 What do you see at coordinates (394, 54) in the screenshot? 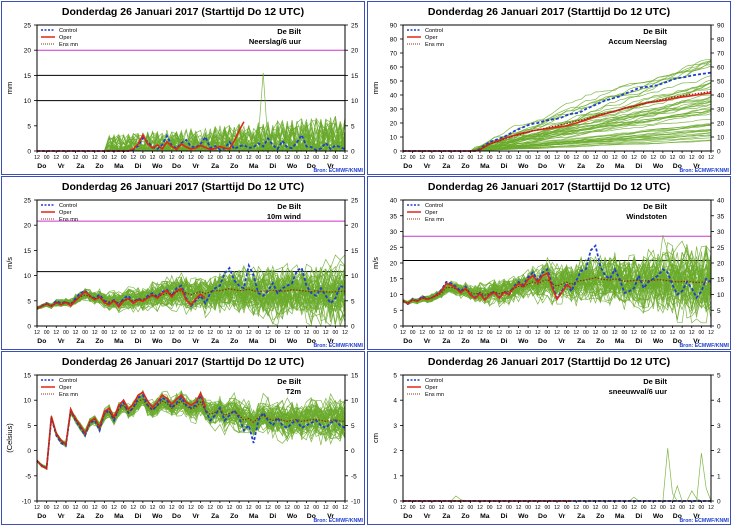
I see `y-tick-label: 70` at bounding box center [394, 54].